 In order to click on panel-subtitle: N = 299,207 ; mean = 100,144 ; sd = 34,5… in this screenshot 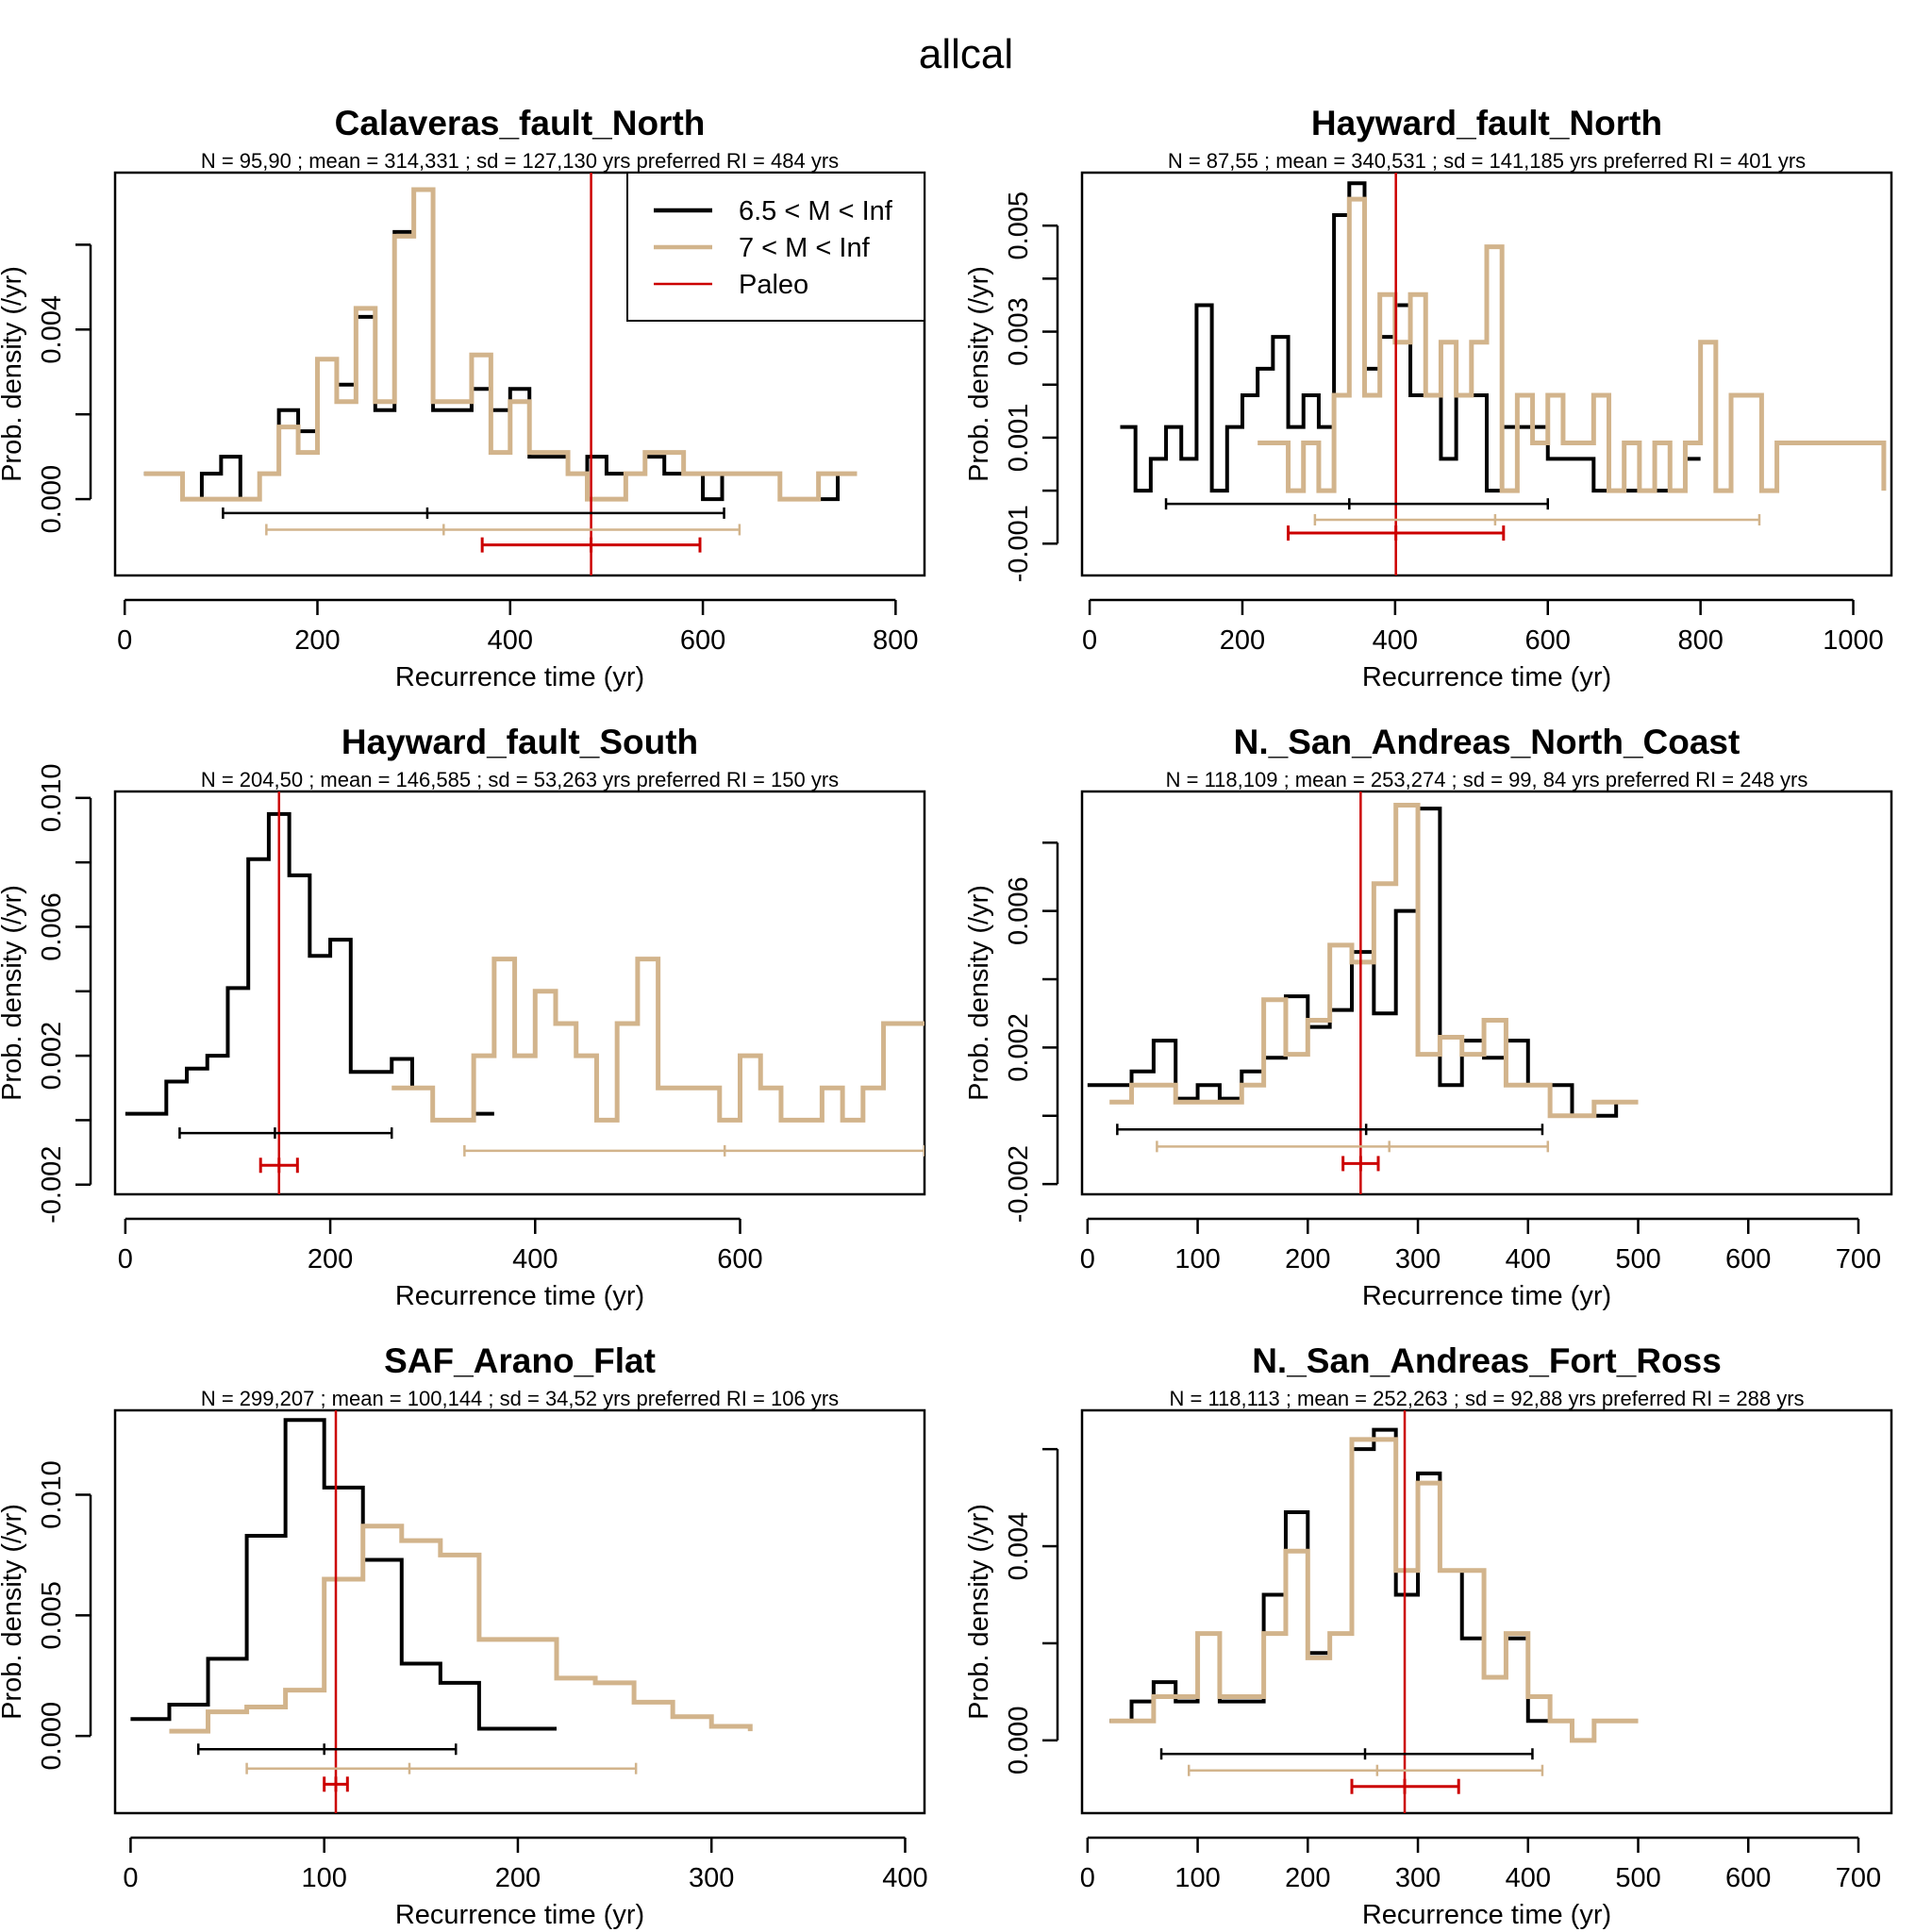, I will do `click(520, 1398)`.